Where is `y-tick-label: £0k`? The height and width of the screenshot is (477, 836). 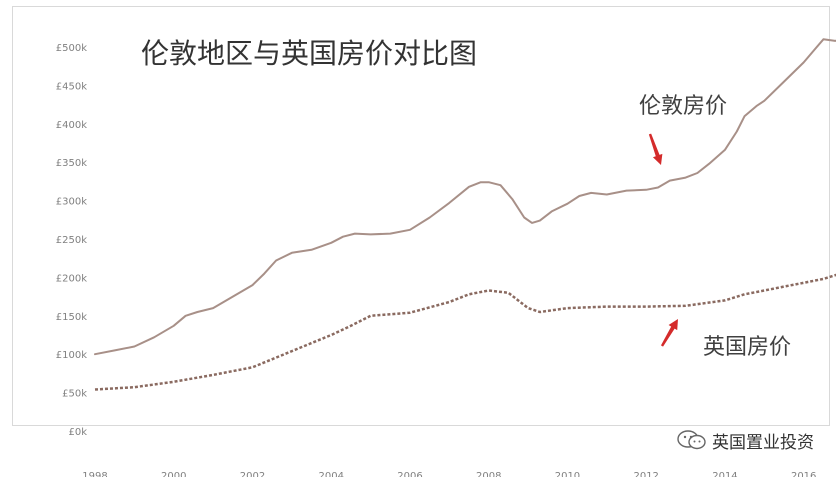
y-tick-label: £0k is located at coordinates (77, 432).